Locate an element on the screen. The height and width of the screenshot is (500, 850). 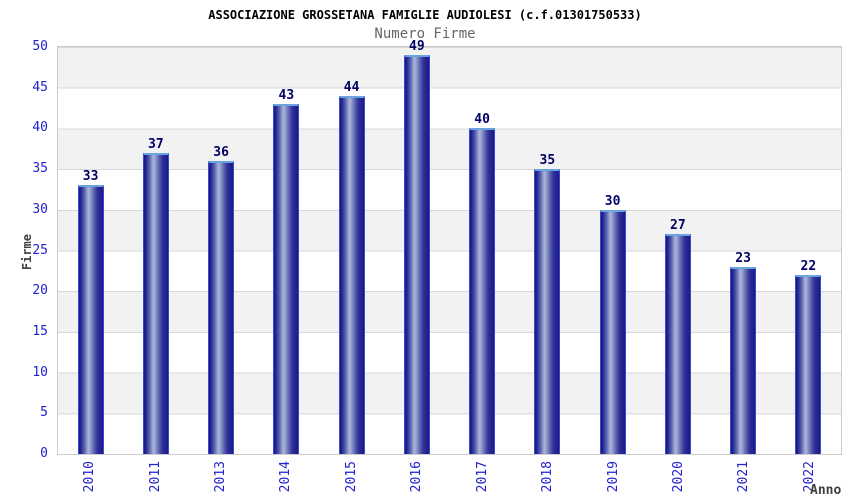
bar-cell: 30 is located at coordinates (612, 250).